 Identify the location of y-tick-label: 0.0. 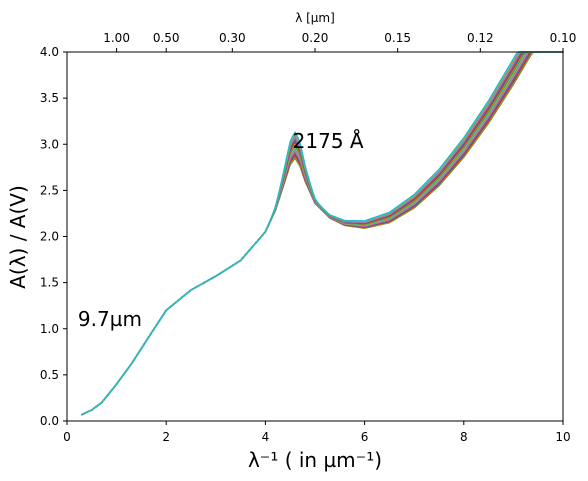
(49, 421).